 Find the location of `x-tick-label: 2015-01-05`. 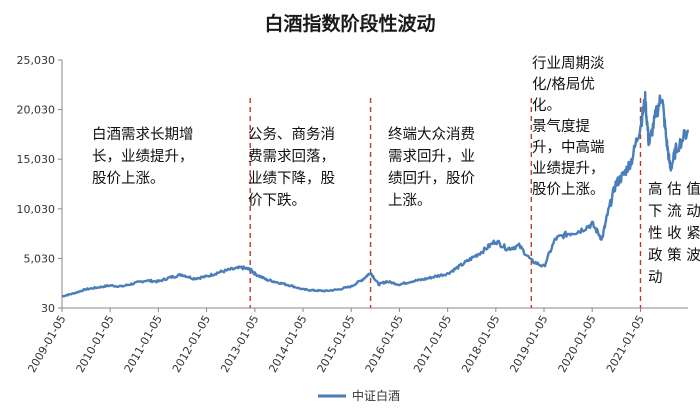

x-tick-label: 2015-01-05 is located at coordinates (336, 344).